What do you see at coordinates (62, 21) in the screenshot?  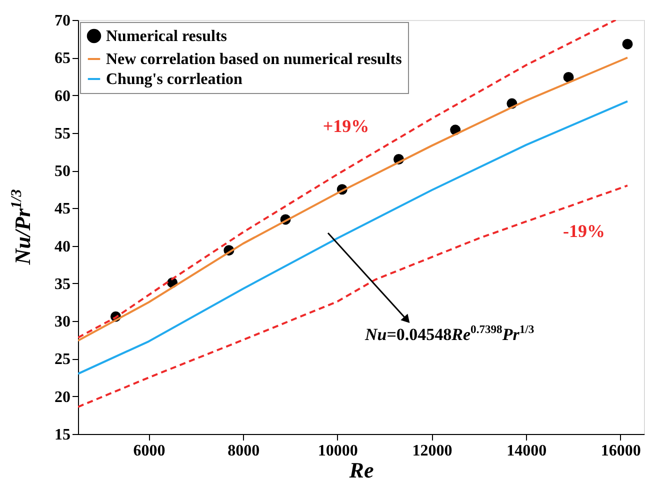 I see `y-tick-label: 70` at bounding box center [62, 21].